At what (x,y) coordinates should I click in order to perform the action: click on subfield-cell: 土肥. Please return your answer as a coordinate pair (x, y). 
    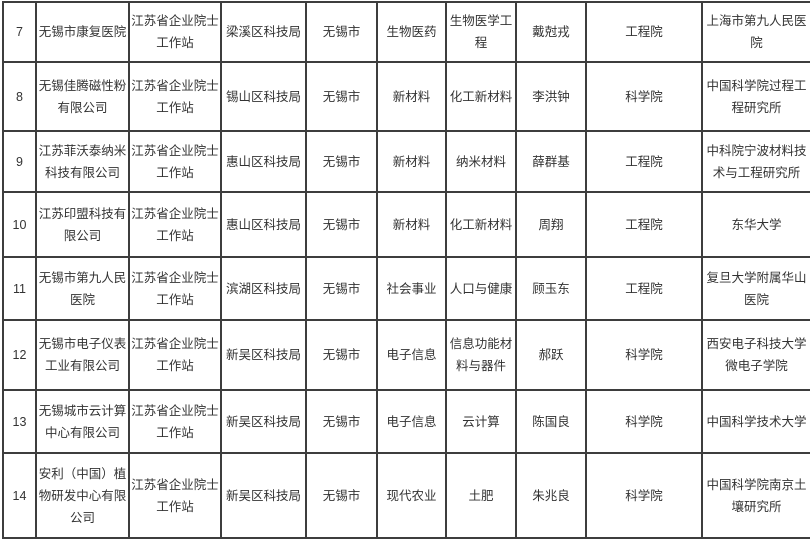
    Looking at the image, I should click on (481, 495).